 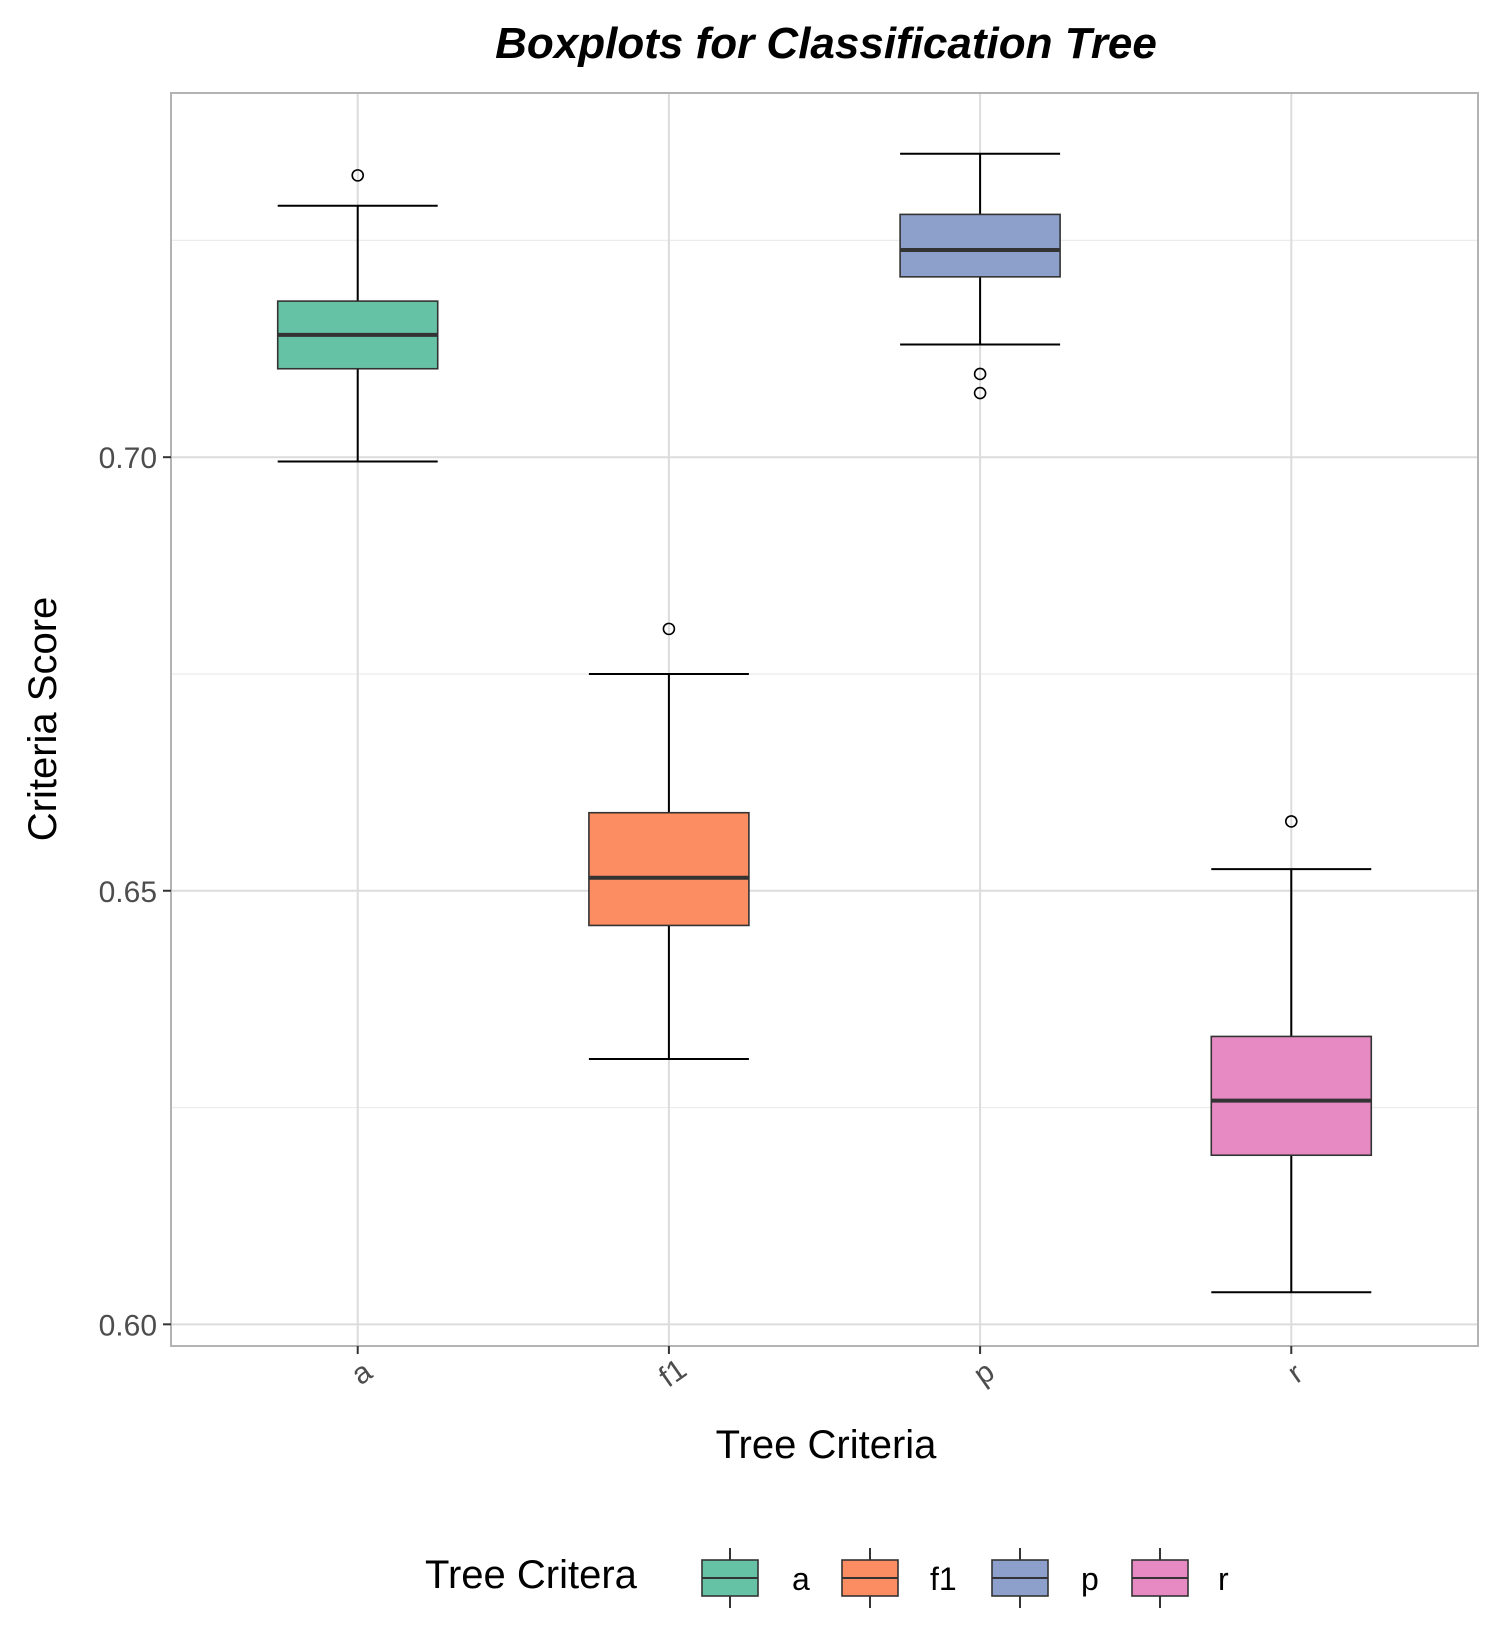 What do you see at coordinates (361, 1373) in the screenshot?
I see `x-tick-label: a` at bounding box center [361, 1373].